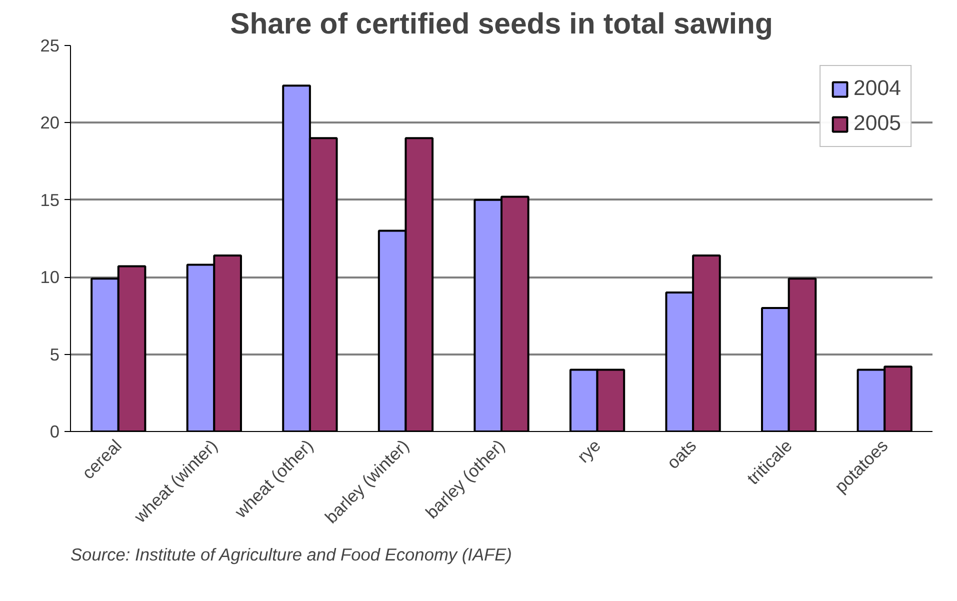  Describe the element at coordinates (501, 24) in the screenshot. I see `chart-title: Share of certified seeds in total sawing` at that location.